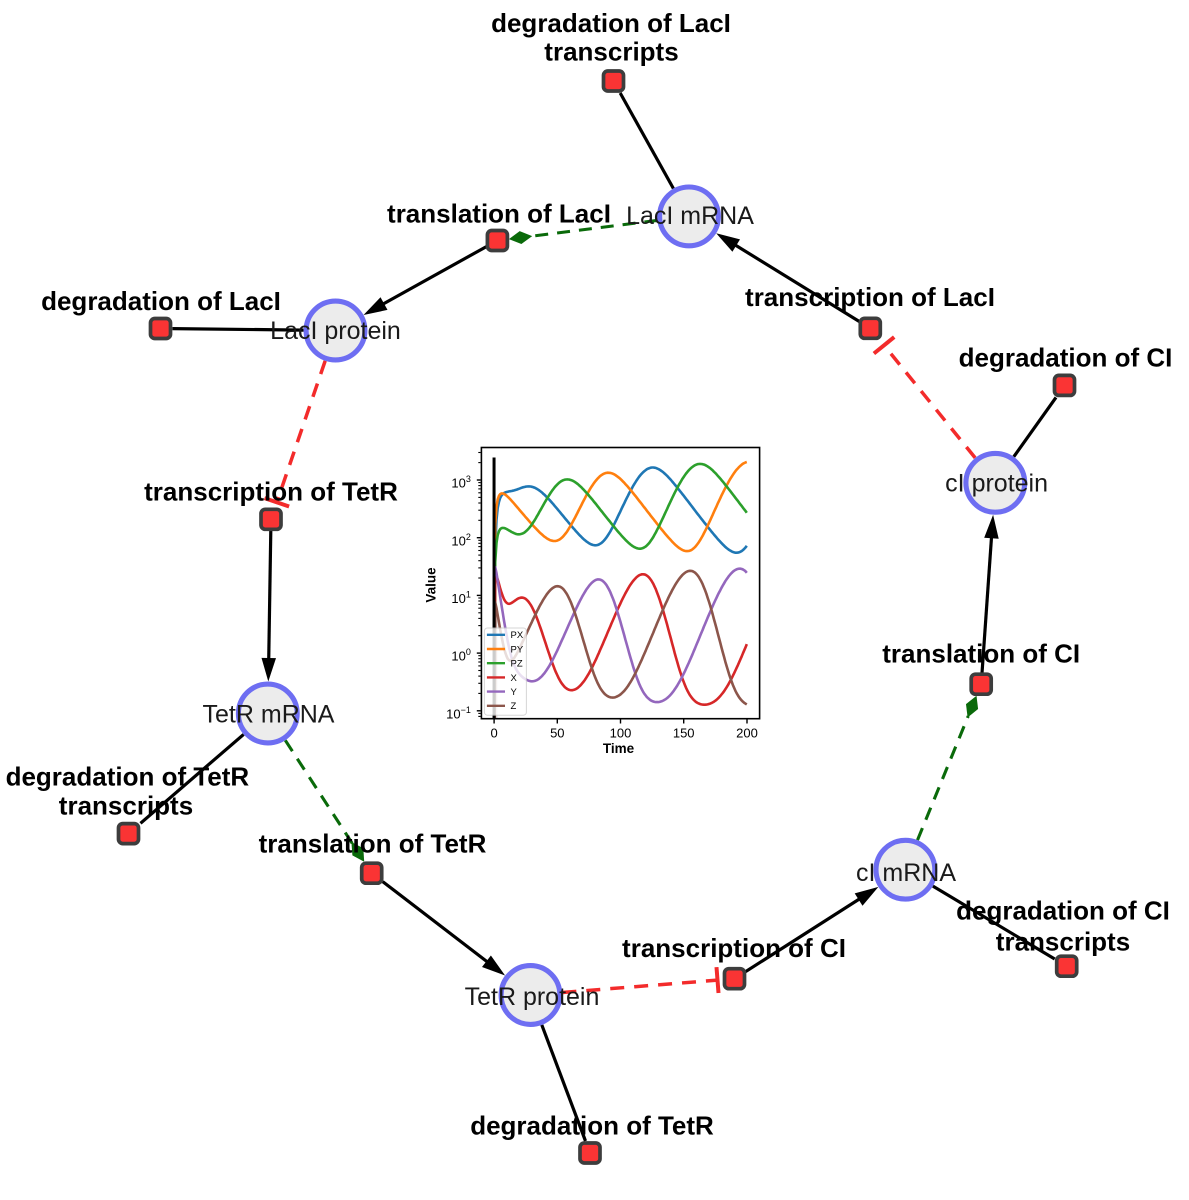  What do you see at coordinates (514, 678) in the screenshot?
I see `svg-text: X` at bounding box center [514, 678].